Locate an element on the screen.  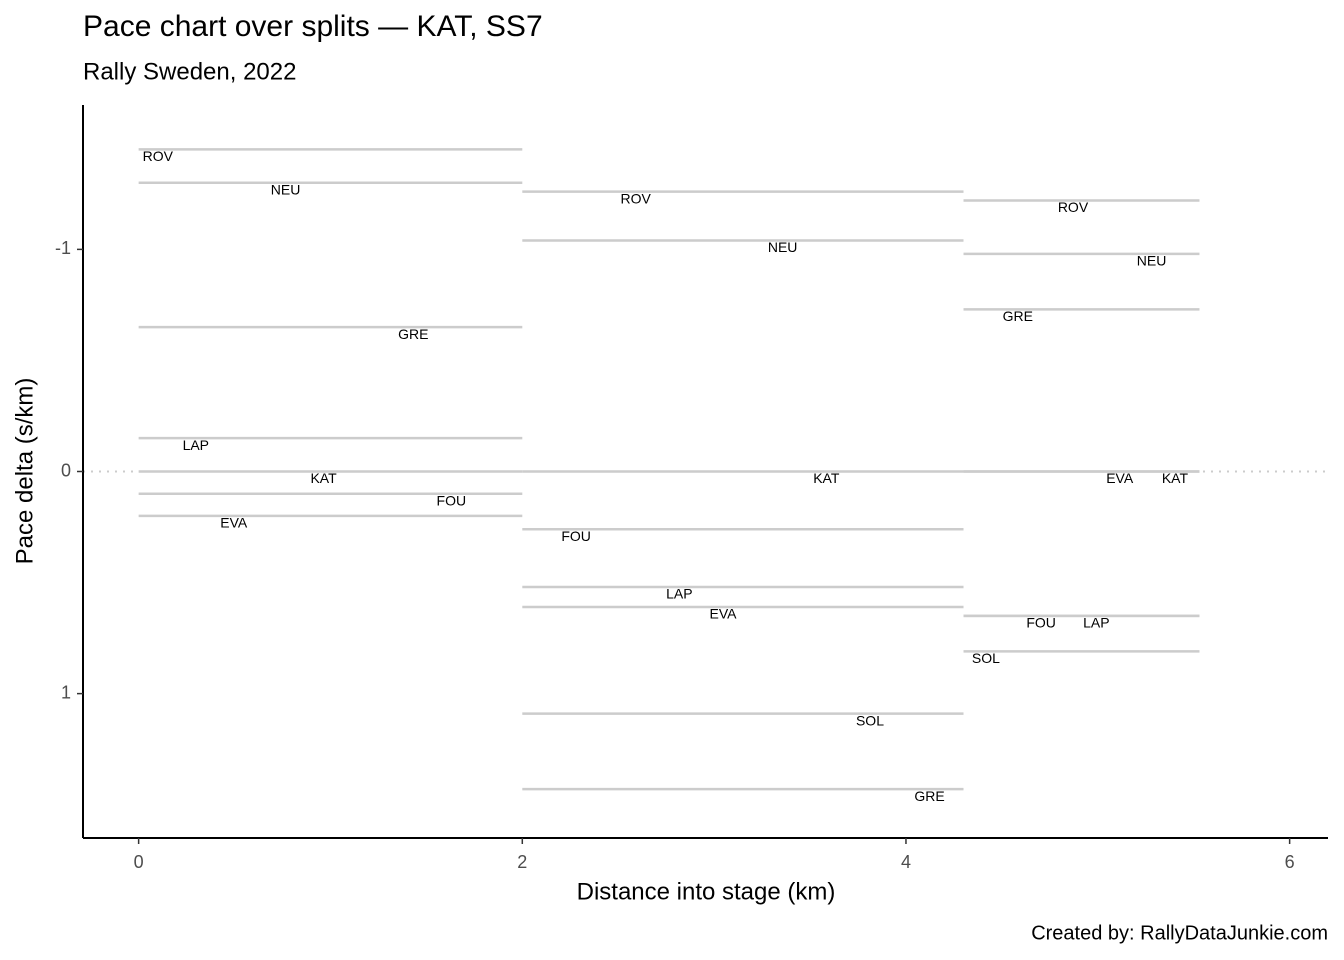
y-tick-label: 1 is located at coordinates (66, 692).